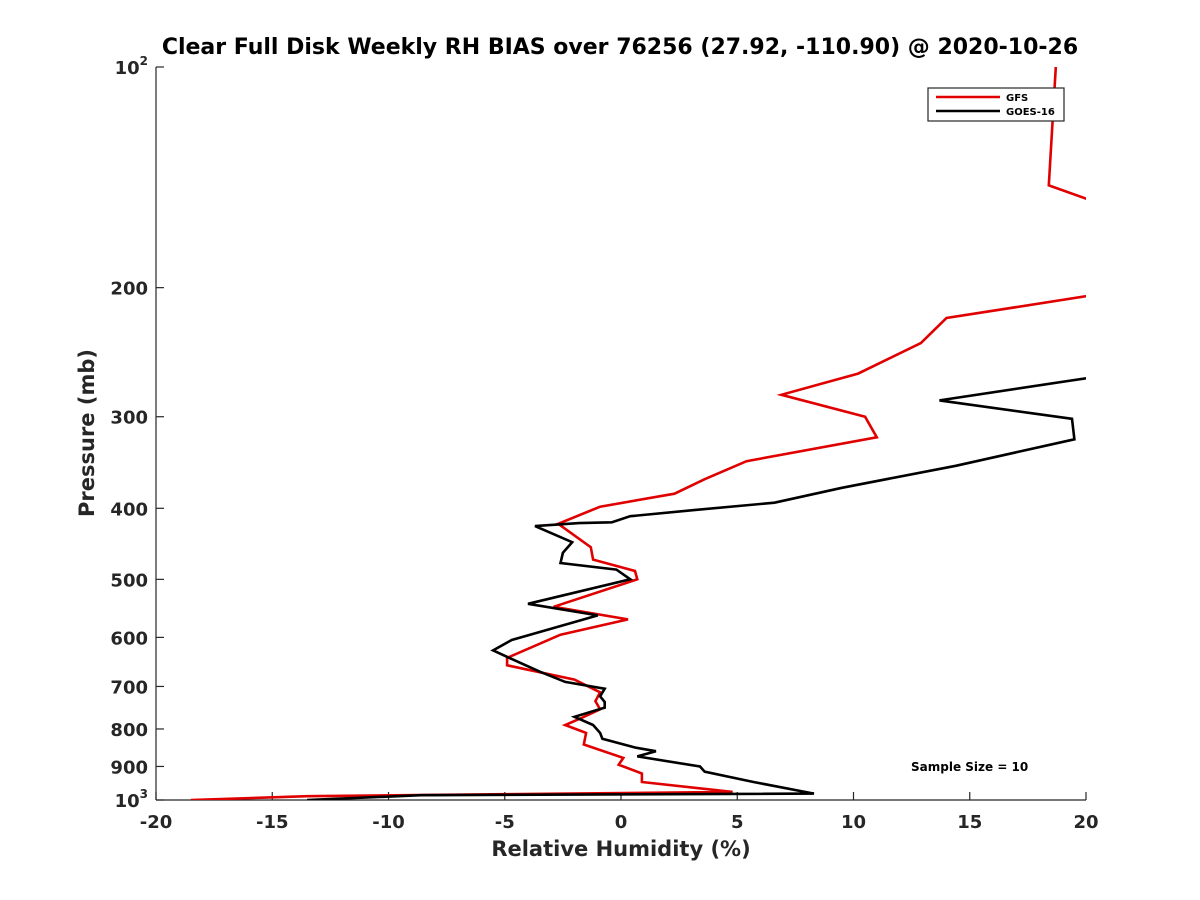  I want to click on y-tick-label-base: 900, so click(129, 767).